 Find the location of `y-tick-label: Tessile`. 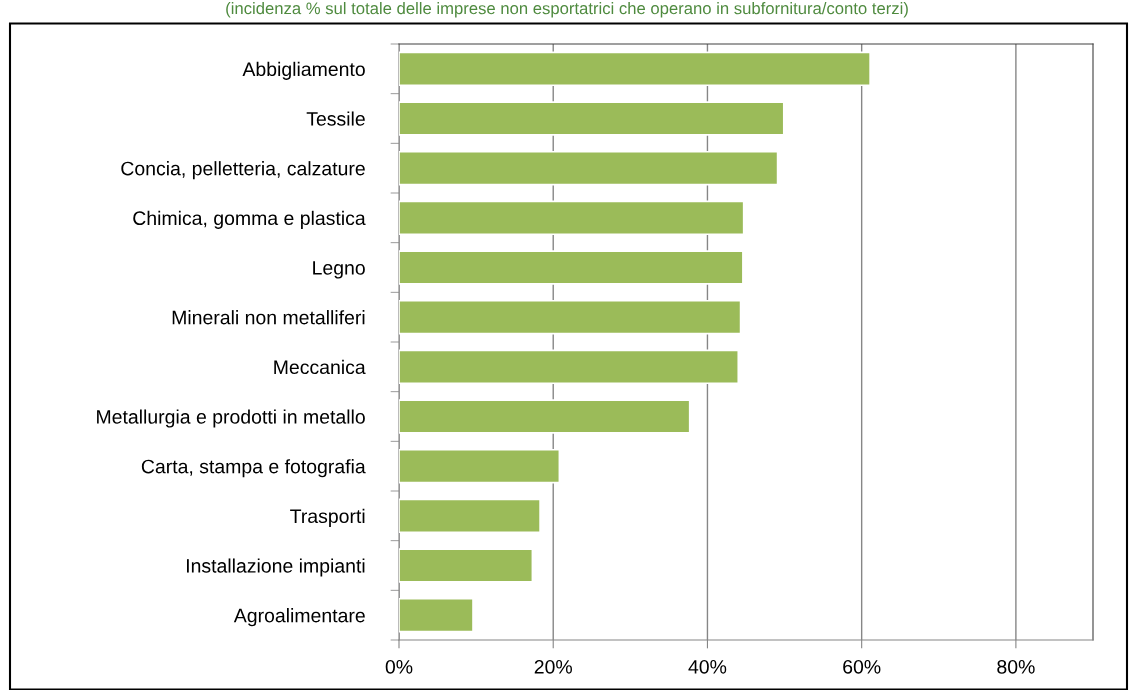

y-tick-label: Tessile is located at coordinates (335, 118).